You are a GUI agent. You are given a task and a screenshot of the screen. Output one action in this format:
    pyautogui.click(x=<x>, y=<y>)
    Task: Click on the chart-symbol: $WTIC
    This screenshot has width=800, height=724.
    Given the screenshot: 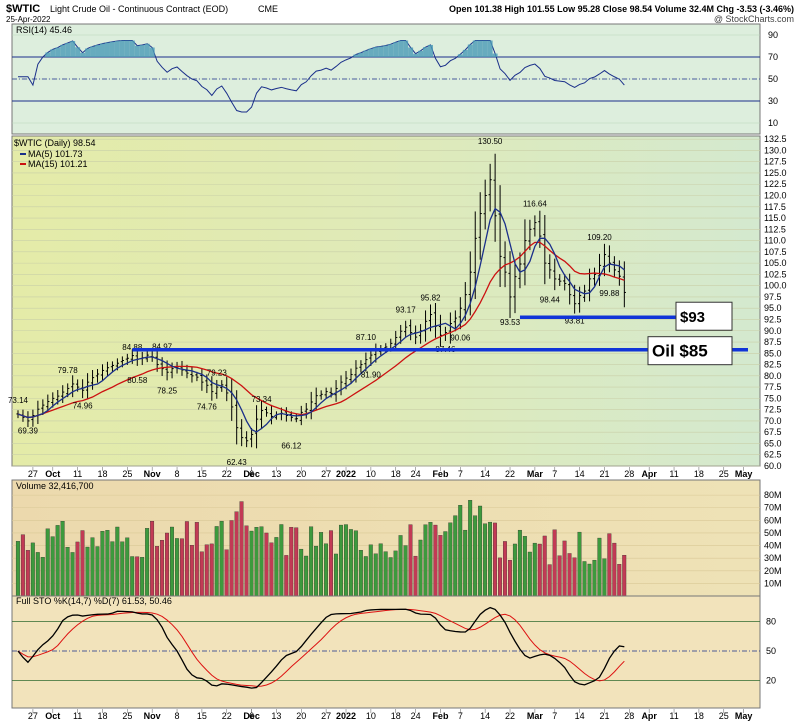 What is the action you would take?
    pyautogui.click(x=23, y=9)
    